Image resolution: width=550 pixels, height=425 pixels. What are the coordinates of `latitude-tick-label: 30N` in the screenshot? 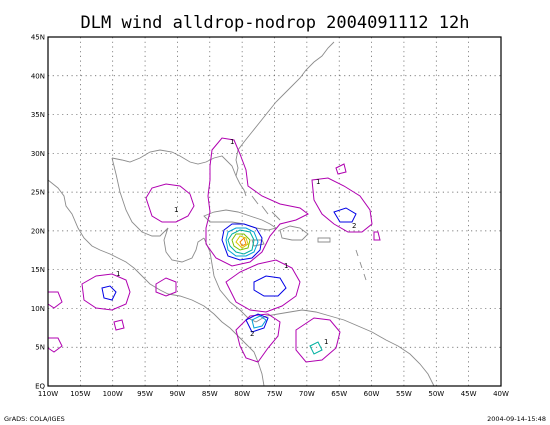 It's located at (38, 154).